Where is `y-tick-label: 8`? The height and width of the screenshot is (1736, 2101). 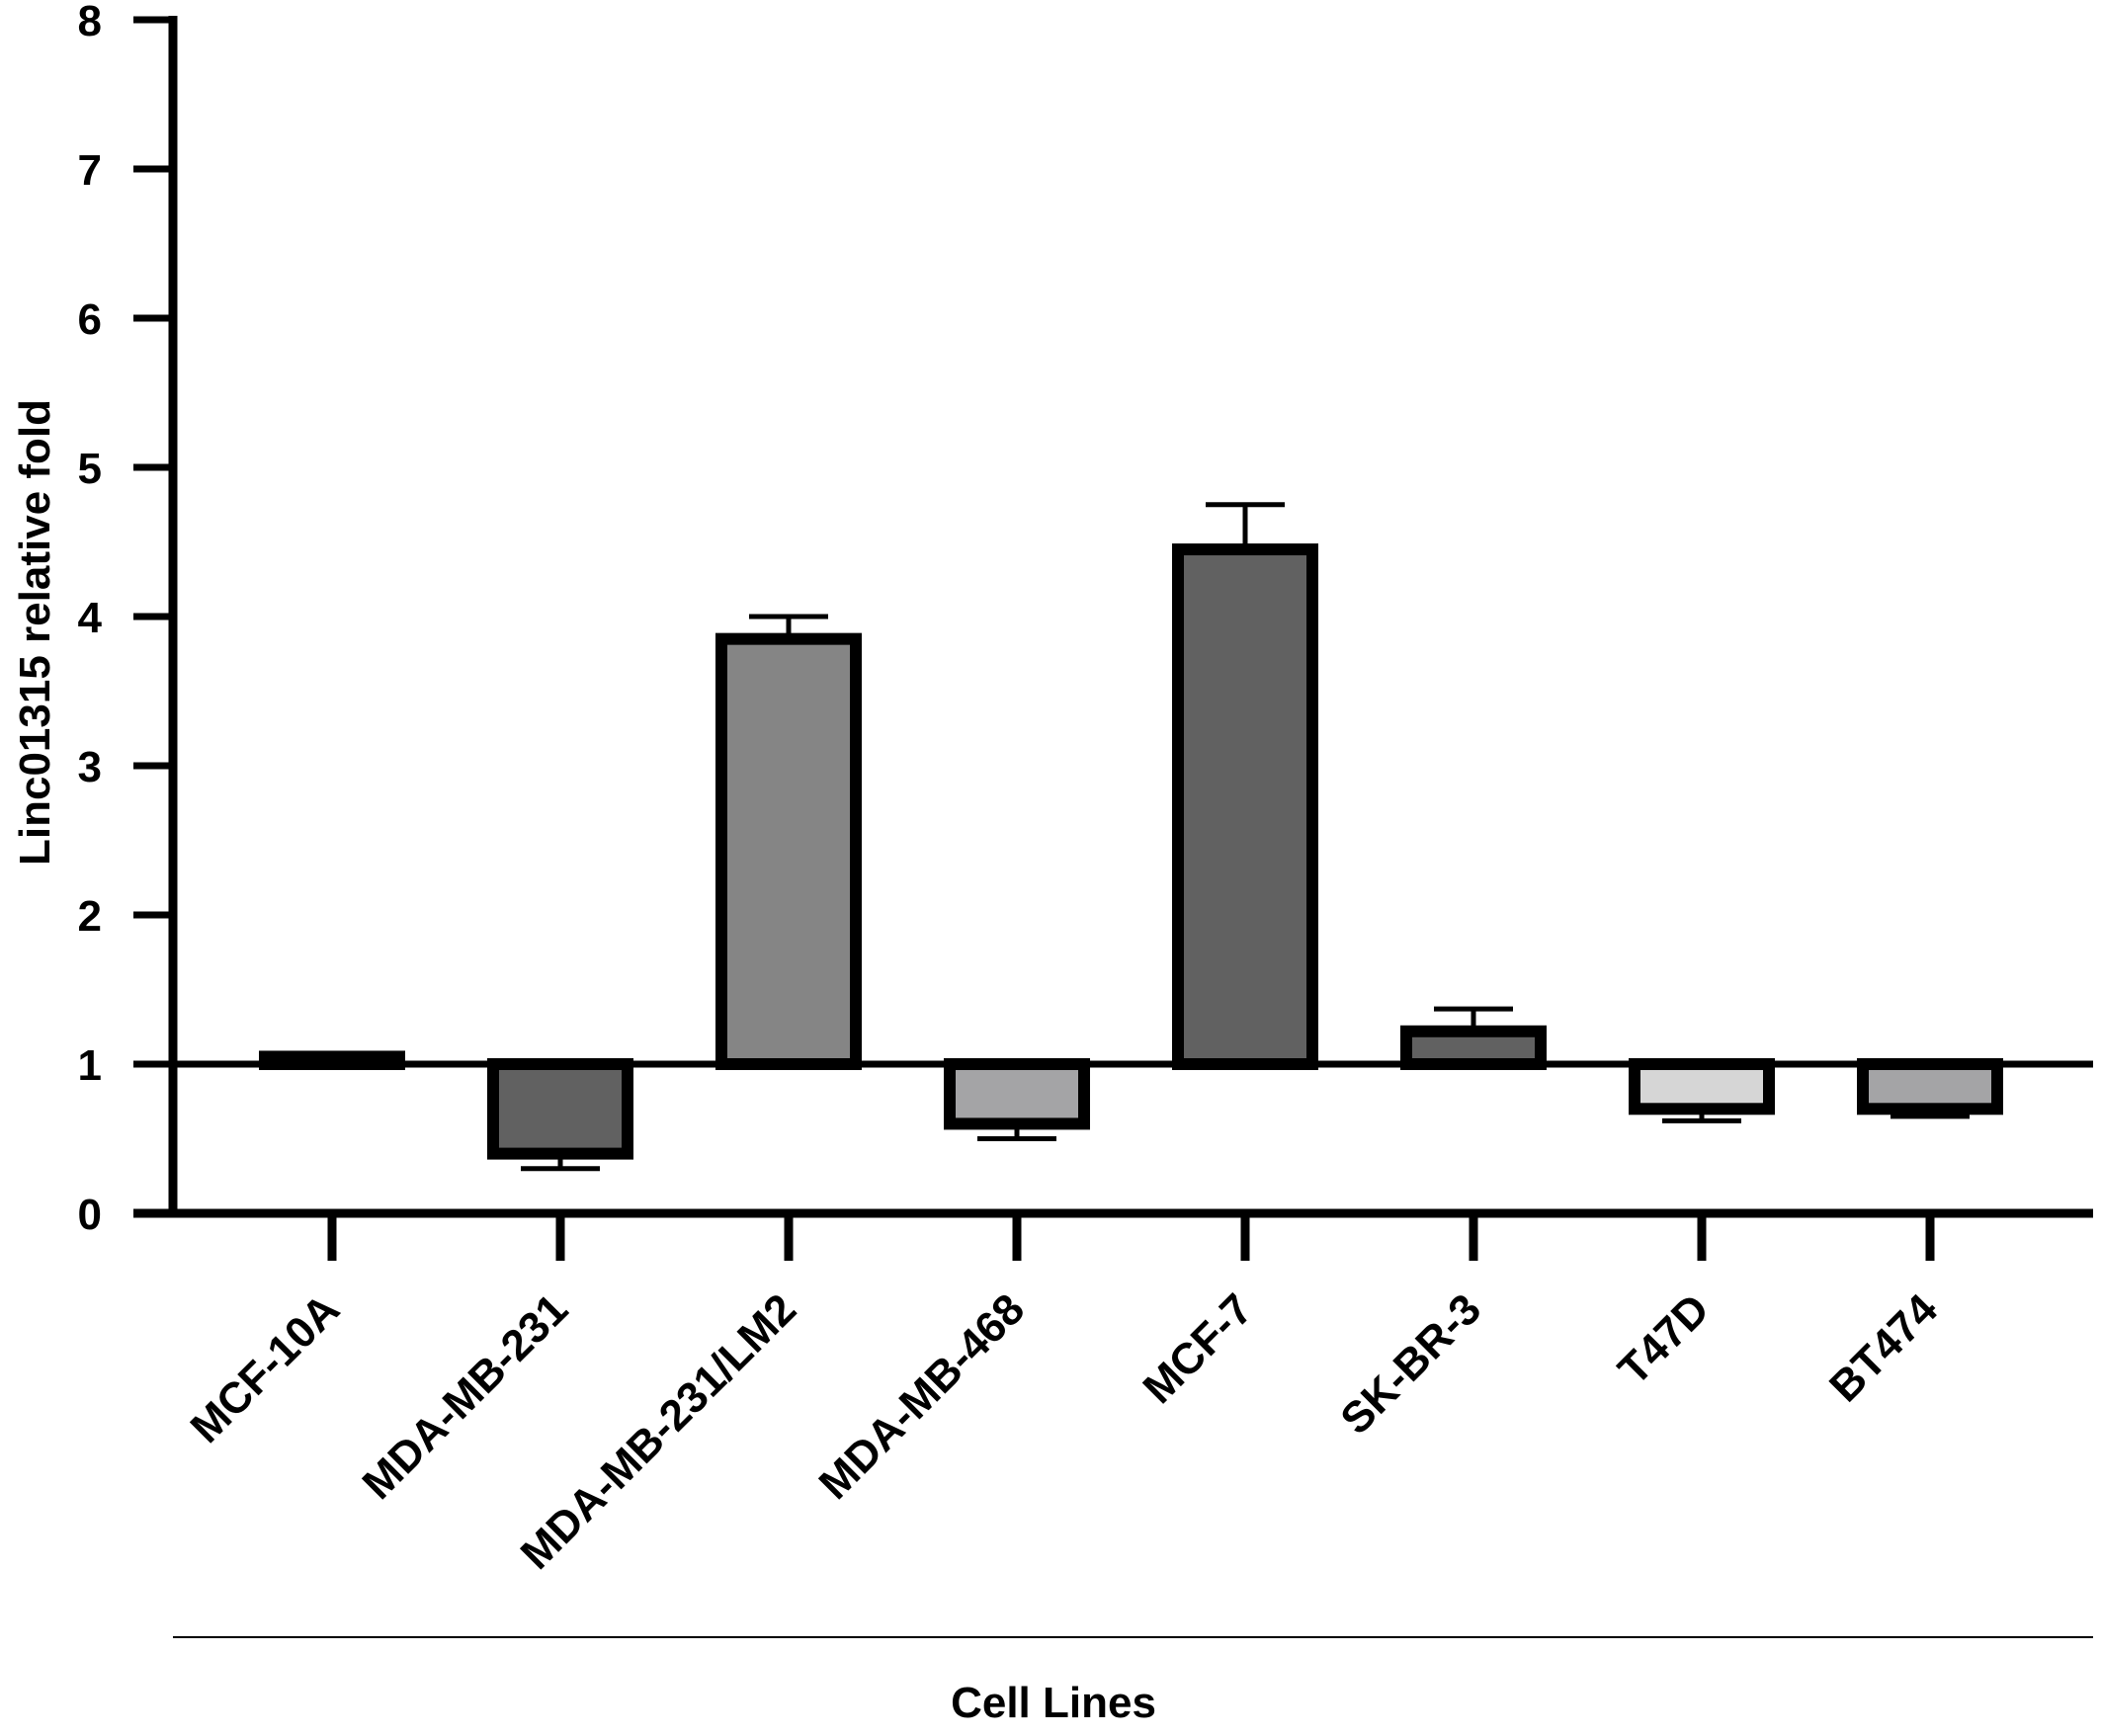 y-tick-label: 8 is located at coordinates (90, 22).